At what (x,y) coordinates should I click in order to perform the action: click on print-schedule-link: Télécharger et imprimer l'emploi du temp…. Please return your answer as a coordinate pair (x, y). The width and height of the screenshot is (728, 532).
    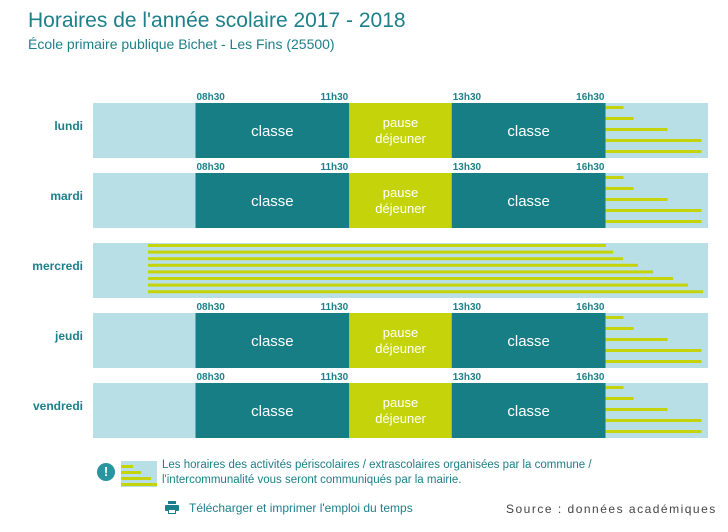
    Looking at the image, I should click on (289, 508).